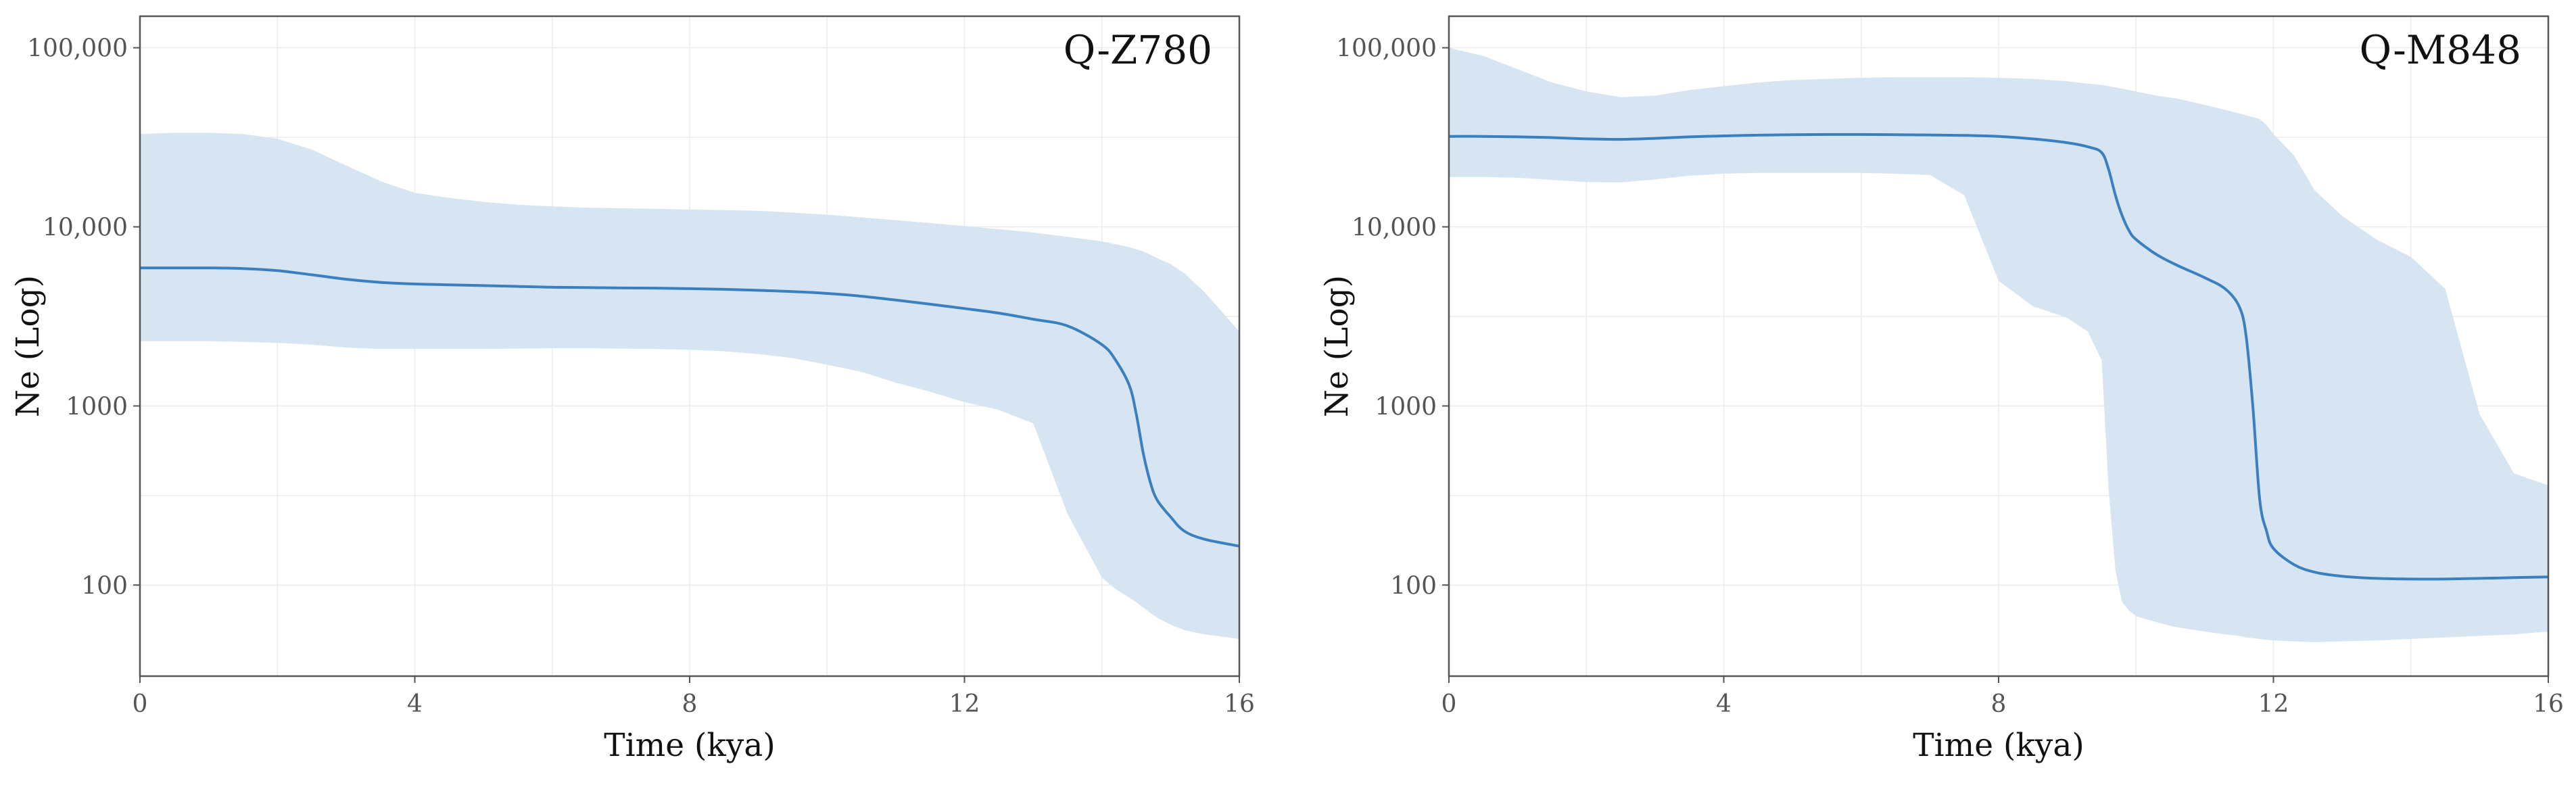 Image resolution: width=2576 pixels, height=785 pixels. Describe the element at coordinates (1138, 50) in the screenshot. I see `chart-title: Q-Z780` at that location.